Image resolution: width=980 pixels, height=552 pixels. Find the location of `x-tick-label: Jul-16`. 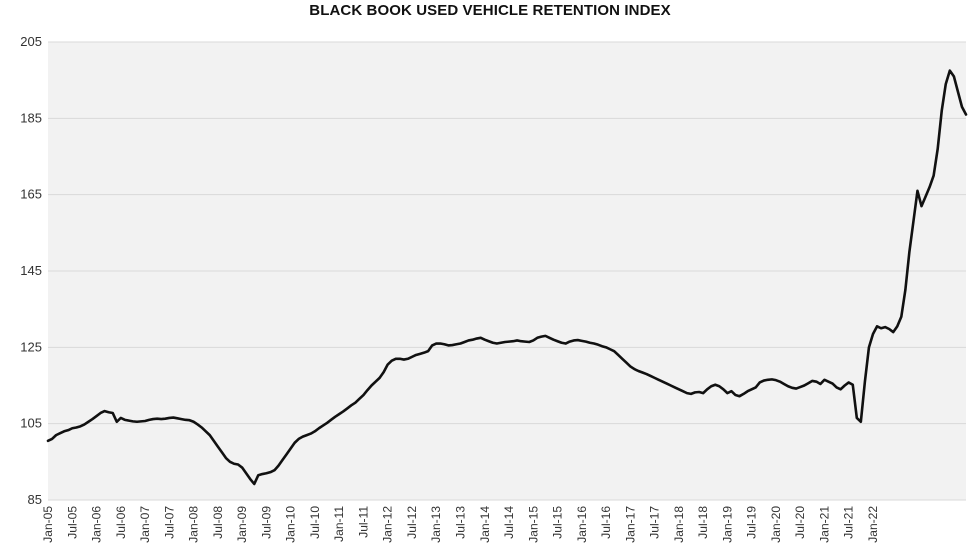

x-tick-label: Jul-16 is located at coordinates (606, 522).